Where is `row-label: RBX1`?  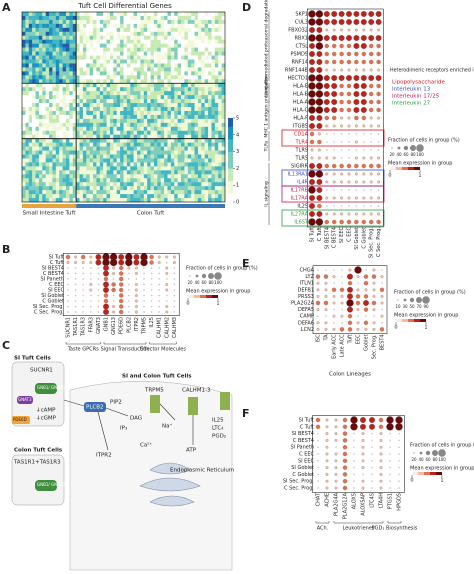 row-label: RBX1 is located at coordinates (301, 39).